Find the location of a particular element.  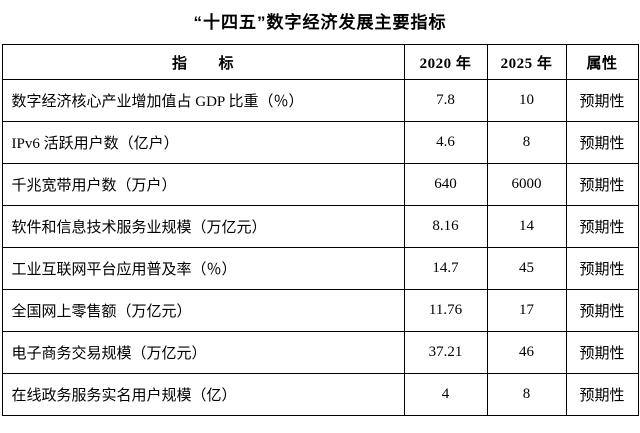

value-2025-cell: 6000 is located at coordinates (526, 184).